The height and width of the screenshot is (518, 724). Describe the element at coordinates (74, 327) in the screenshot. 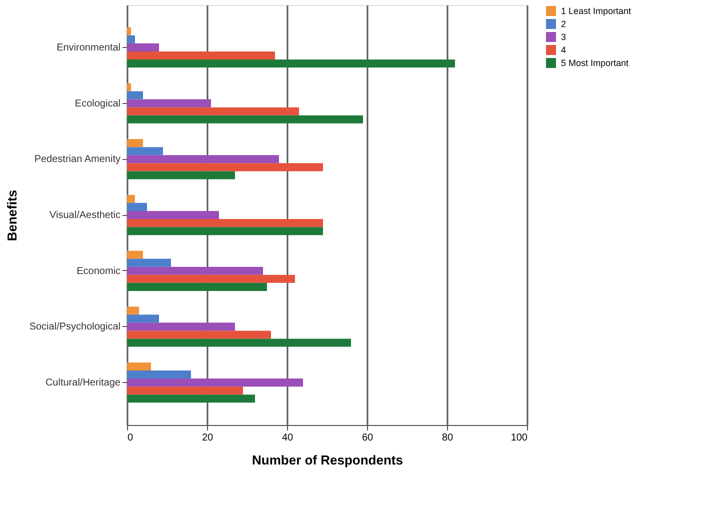

I see `y-tick-label: Social/Psychological` at that location.